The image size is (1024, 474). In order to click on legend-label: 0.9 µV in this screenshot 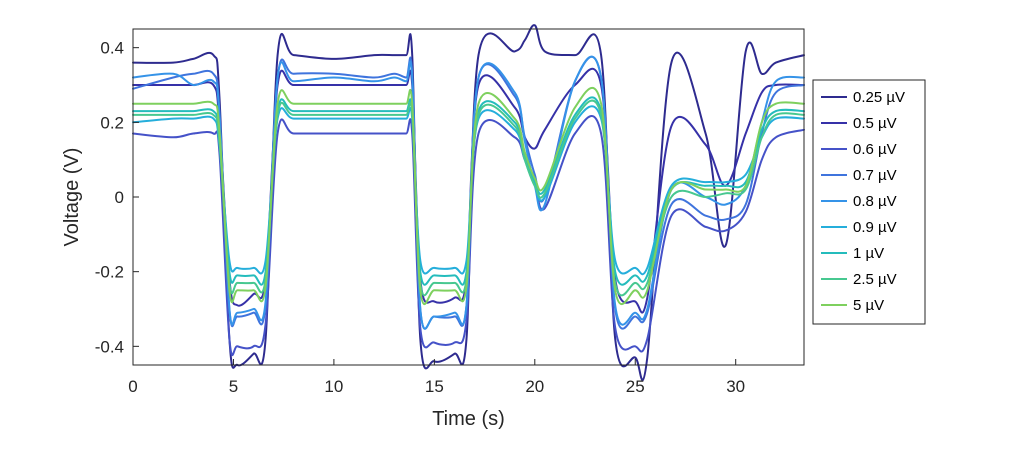, I will do `click(875, 227)`.